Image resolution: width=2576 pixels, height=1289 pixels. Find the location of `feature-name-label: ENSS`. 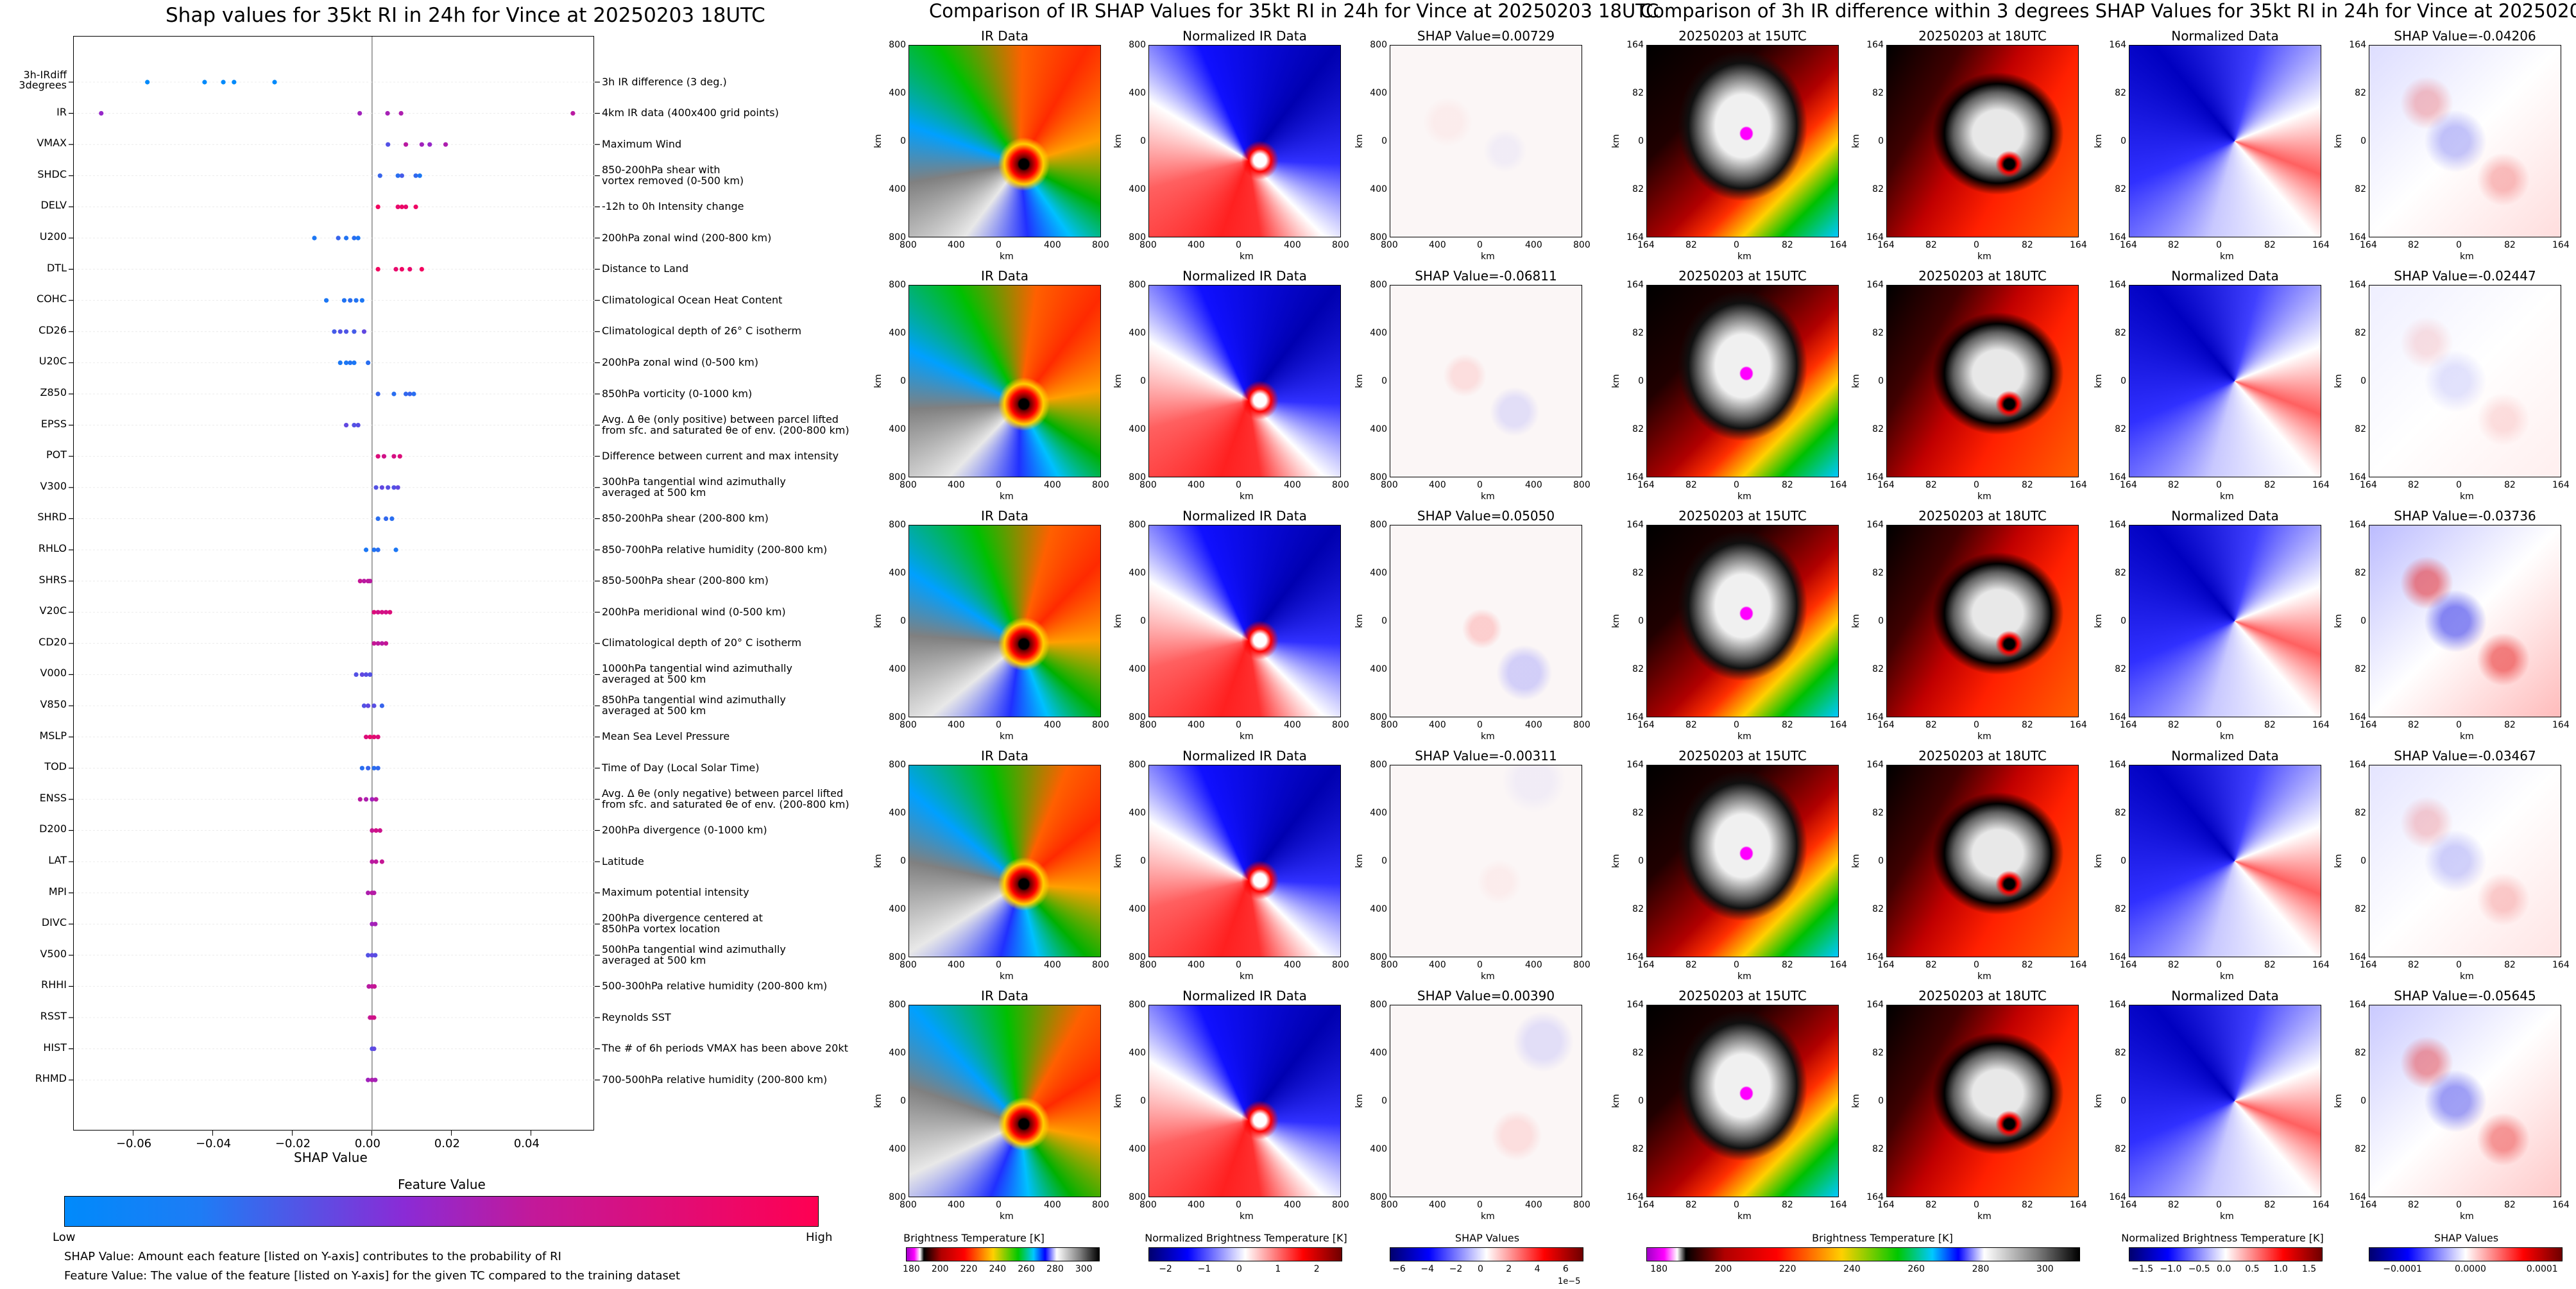

feature-name-label: ENSS is located at coordinates (53, 797).